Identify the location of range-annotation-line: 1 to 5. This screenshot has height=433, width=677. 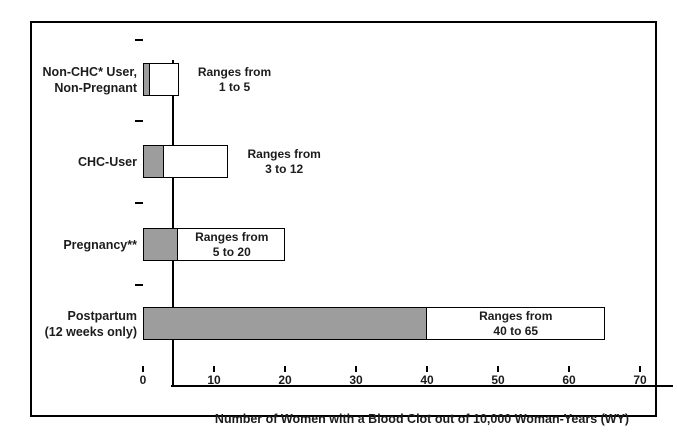
(234, 86).